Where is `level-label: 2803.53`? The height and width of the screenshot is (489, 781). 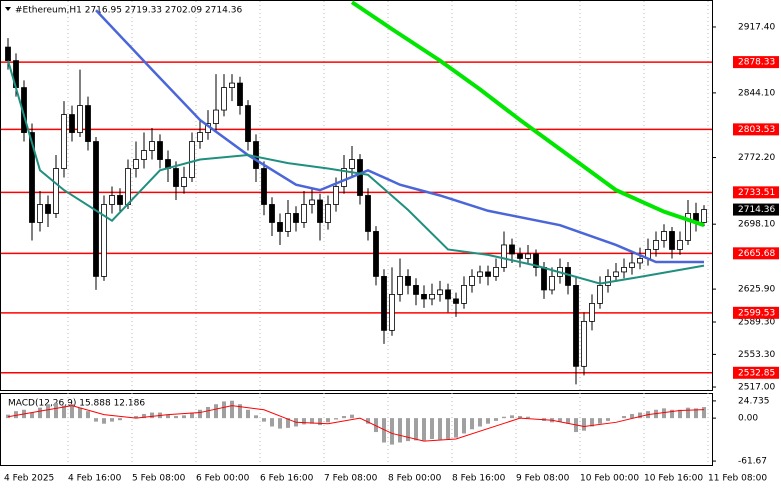 level-label: 2803.53 is located at coordinates (756, 130).